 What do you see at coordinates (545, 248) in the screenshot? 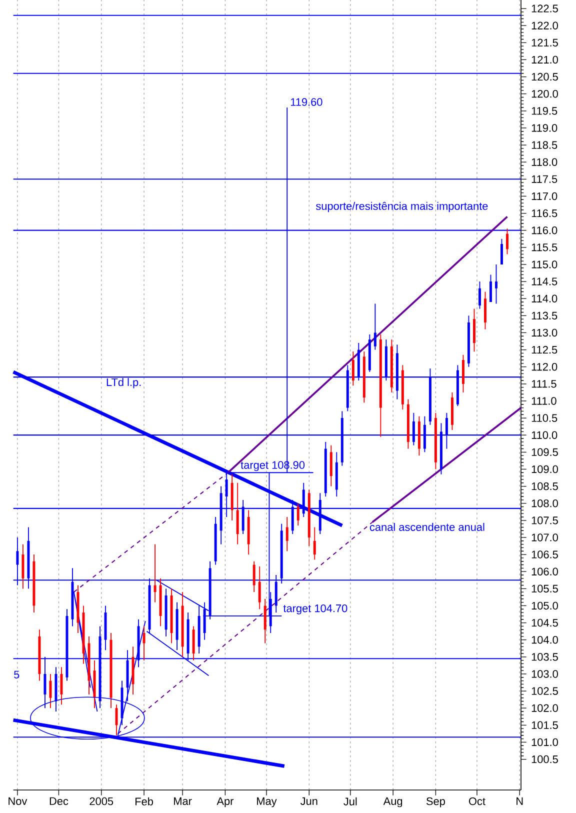
I see `y-tick-label: 115.5` at bounding box center [545, 248].